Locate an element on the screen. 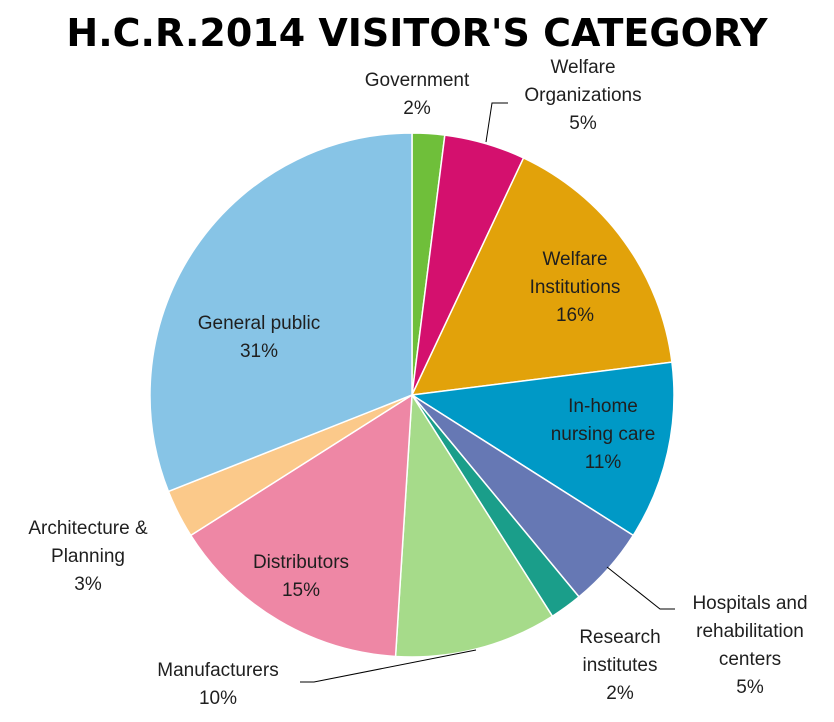 Image resolution: width=834 pixels, height=722 pixels. slice-in-home-nursing-care is located at coordinates (542, 449).